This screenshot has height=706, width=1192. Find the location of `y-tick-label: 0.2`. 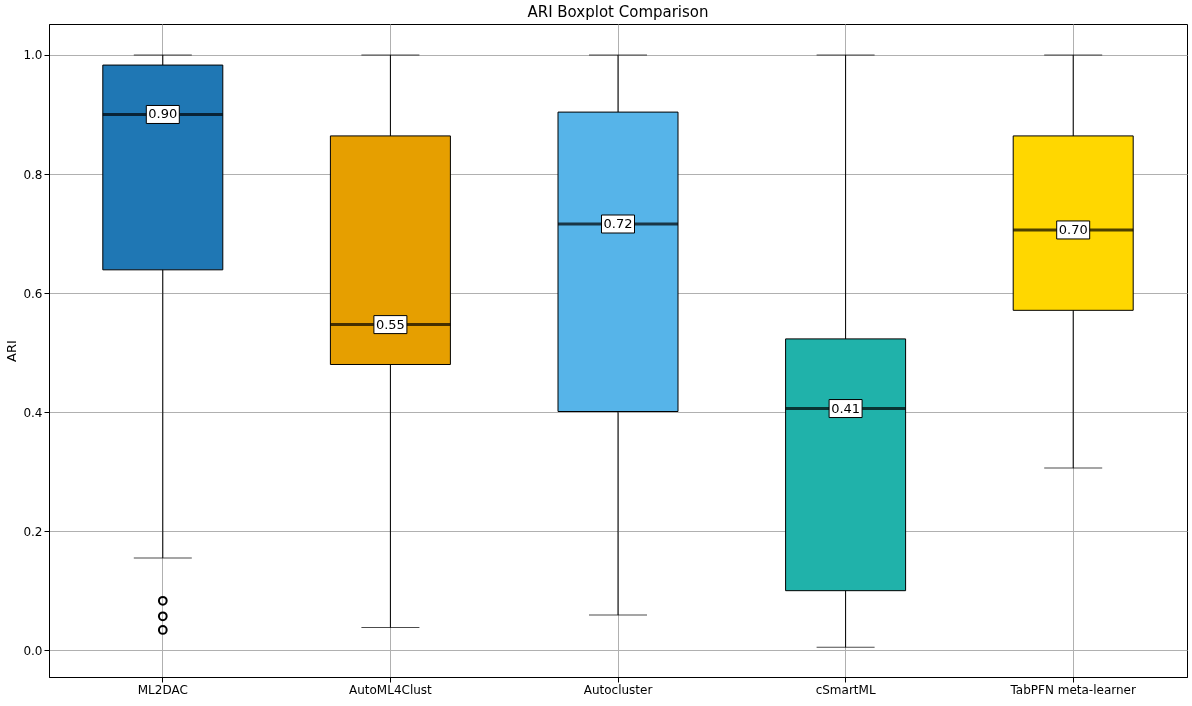

y-tick-label: 0.2 is located at coordinates (33, 531).